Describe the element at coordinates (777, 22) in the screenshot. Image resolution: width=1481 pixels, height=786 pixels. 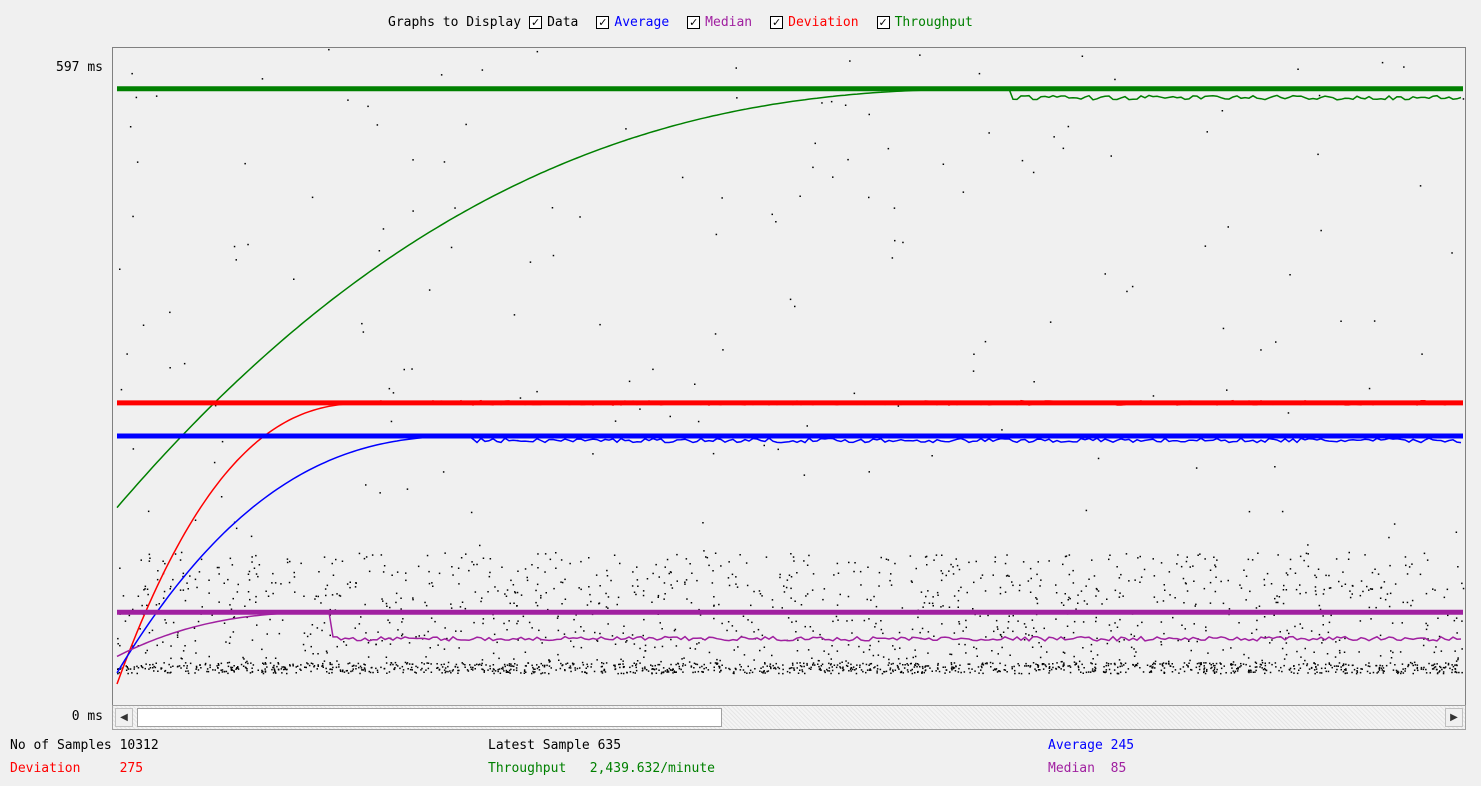
I see `deviation-checkbox: ✓` at that location.